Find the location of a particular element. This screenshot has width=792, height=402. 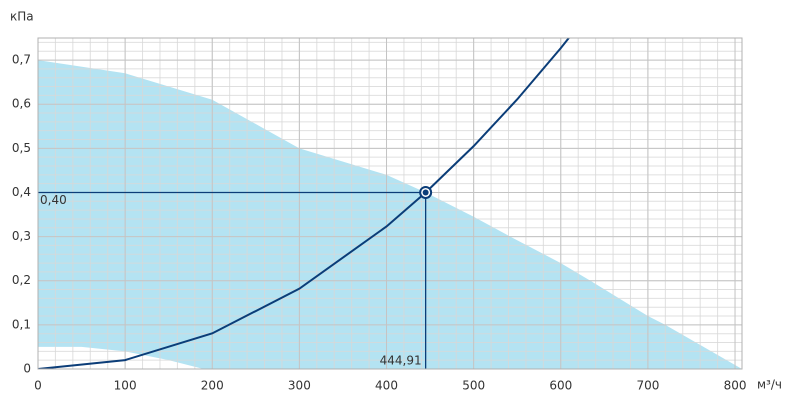

y-tick-label: 0,7 is located at coordinates (21, 60).